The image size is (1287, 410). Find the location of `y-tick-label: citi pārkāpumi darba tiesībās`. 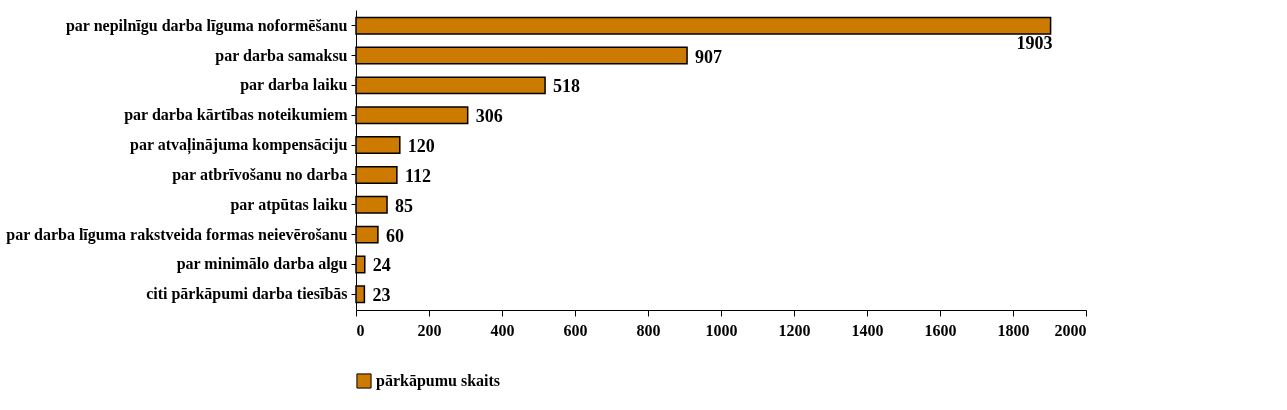

y-tick-label: citi pārkāpumi darba tiesībās is located at coordinates (247, 294).